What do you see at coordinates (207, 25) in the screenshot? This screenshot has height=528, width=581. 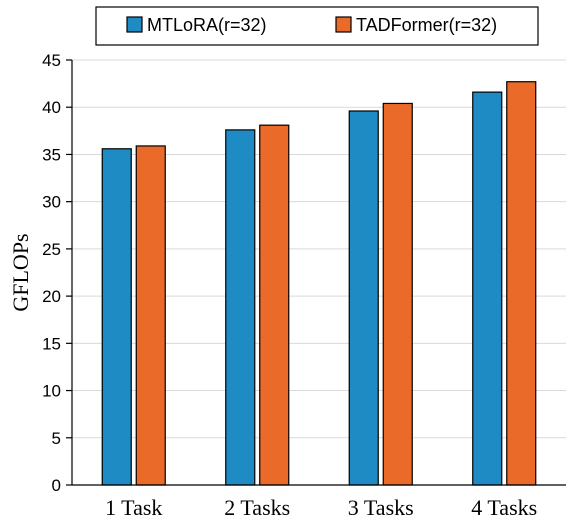 I see `legend-label-mtlora: MTLoRA(r=32)` at bounding box center [207, 25].